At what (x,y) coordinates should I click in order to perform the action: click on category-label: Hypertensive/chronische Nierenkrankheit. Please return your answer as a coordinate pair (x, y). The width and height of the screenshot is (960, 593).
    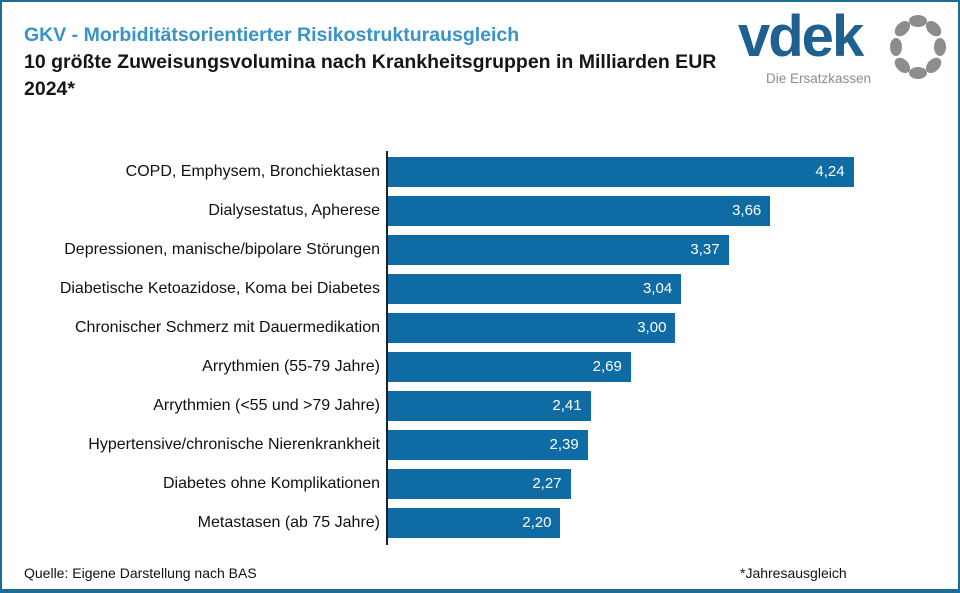
    Looking at the image, I should click on (234, 444).